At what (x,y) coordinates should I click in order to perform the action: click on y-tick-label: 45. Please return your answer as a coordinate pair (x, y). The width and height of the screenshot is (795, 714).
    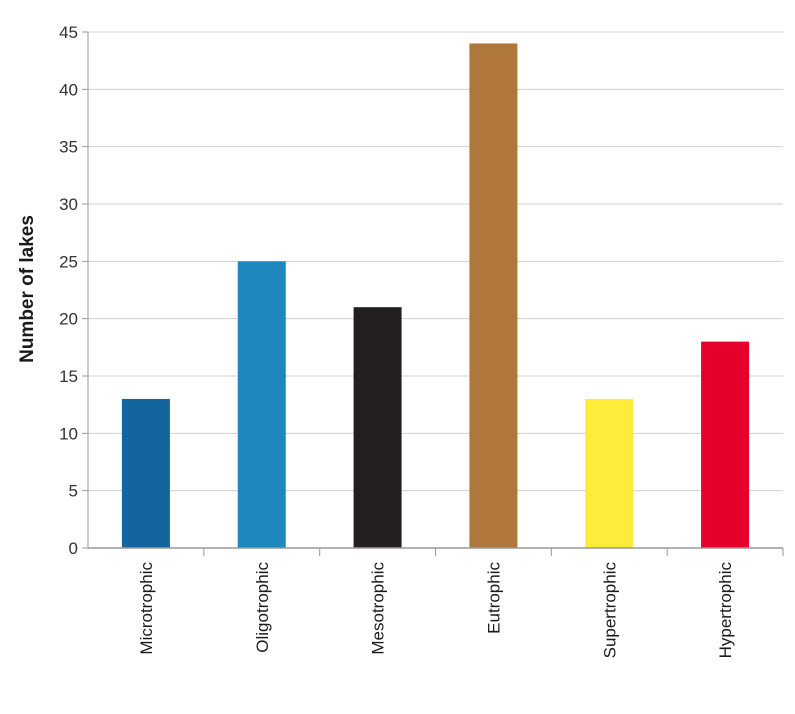
    Looking at the image, I should click on (68, 32).